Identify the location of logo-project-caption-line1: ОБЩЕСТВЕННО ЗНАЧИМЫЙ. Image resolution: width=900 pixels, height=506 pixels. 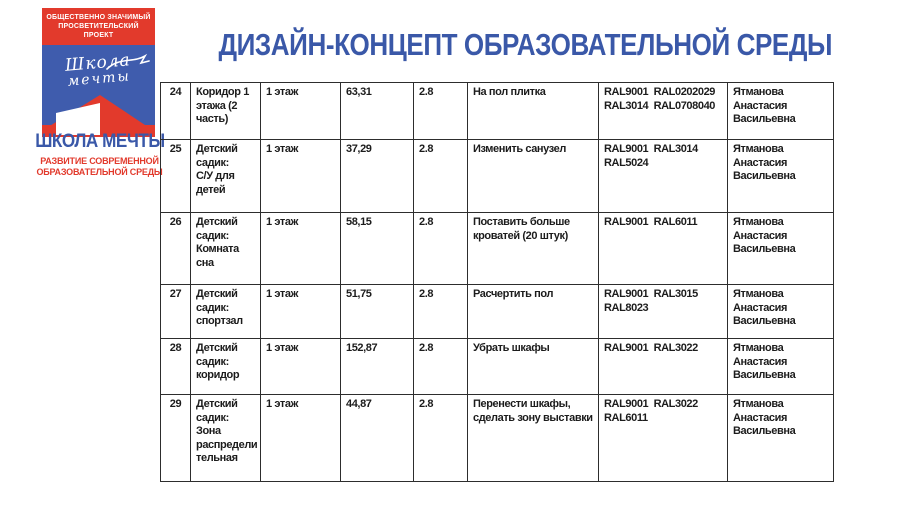
(98, 17).